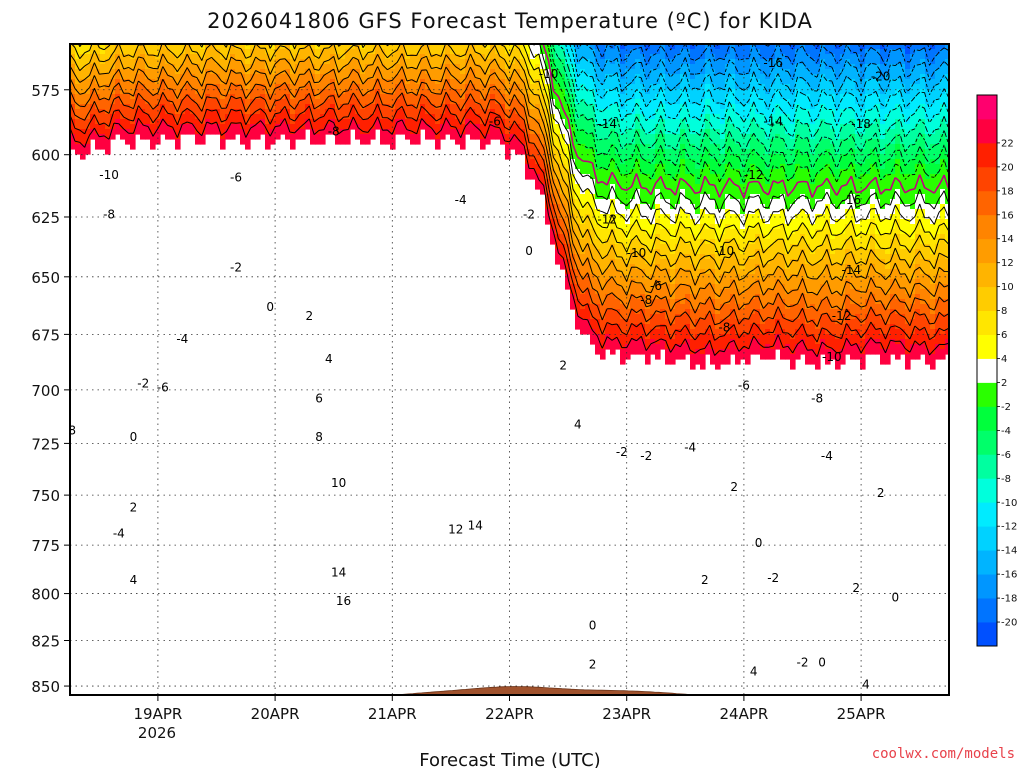  What do you see at coordinates (1006, 407) in the screenshot?
I see `colorbar-tick-label: -2` at bounding box center [1006, 407].